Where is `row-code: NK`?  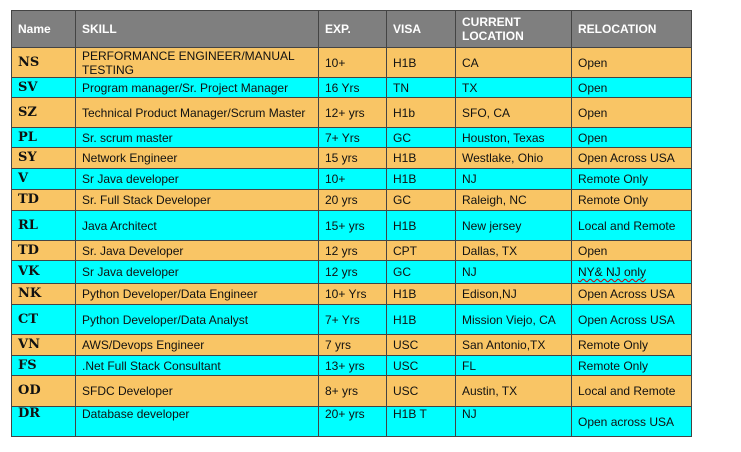
row-code: NK is located at coordinates (43, 294).